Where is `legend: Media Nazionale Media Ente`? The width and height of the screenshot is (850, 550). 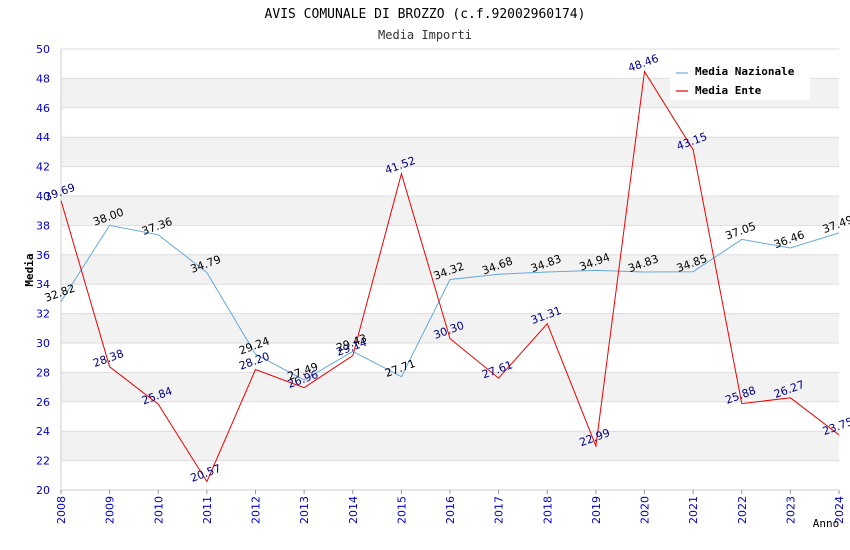 legend: Media Nazionale Media Ente is located at coordinates (740, 80).